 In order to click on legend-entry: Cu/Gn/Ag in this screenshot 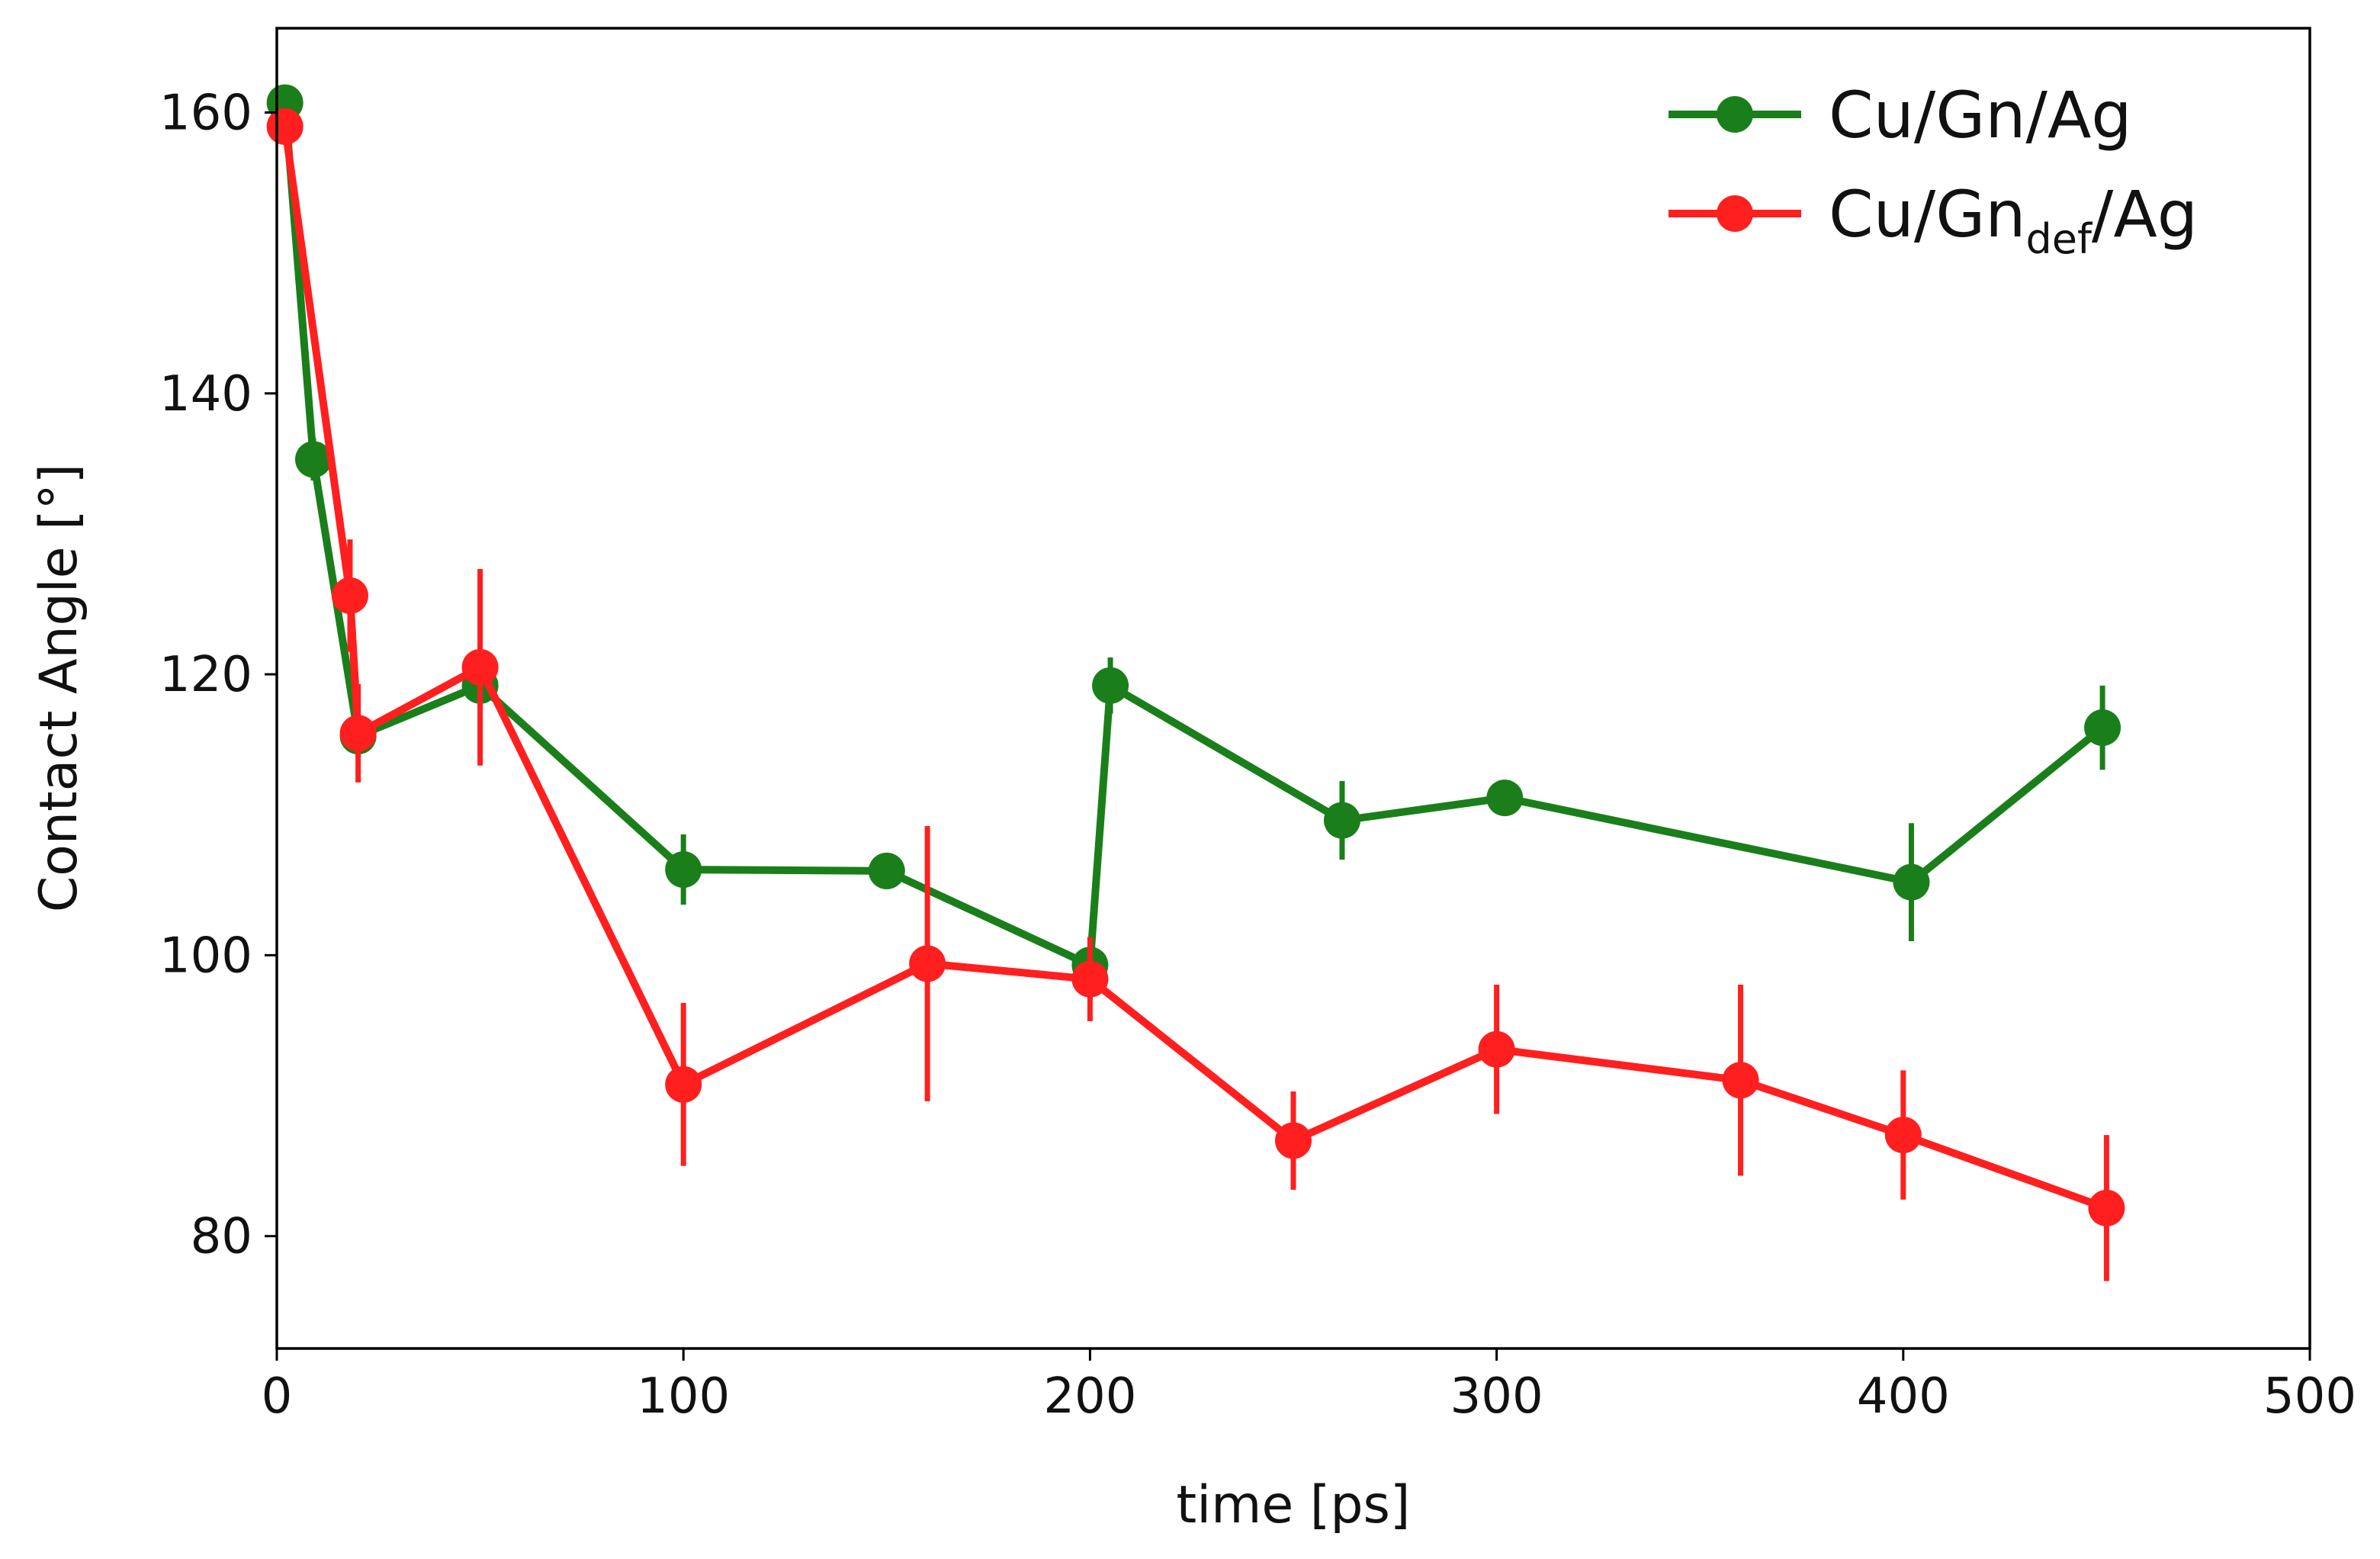, I will do `click(1901, 116)`.